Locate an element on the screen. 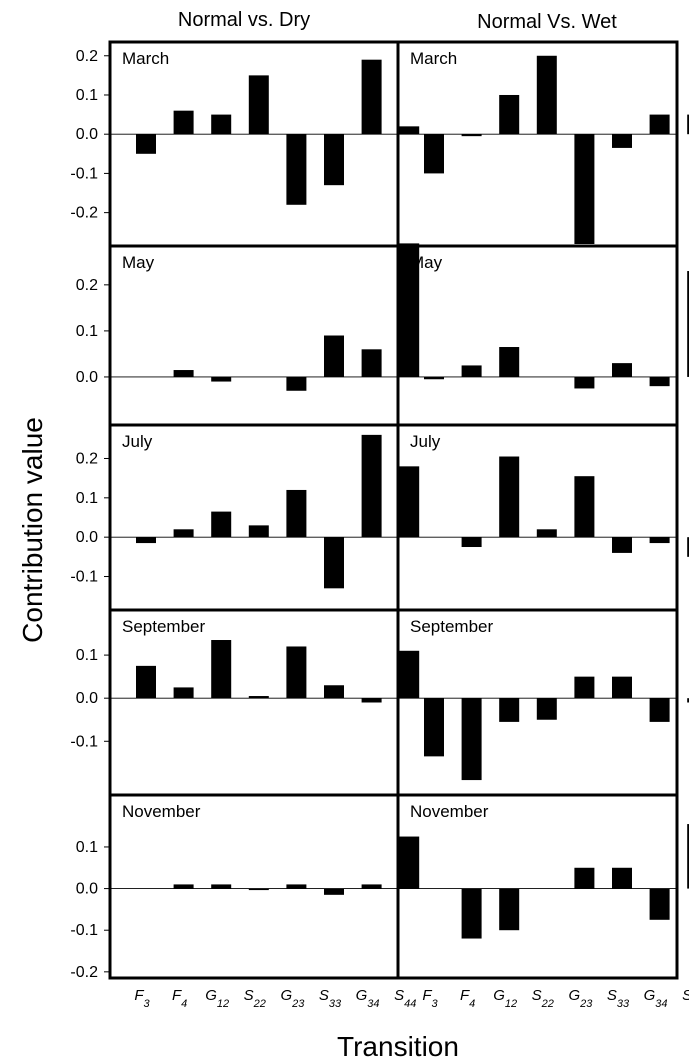 This screenshot has height=1063, width=689. x-axis-title: Transition is located at coordinates (398, 1046).